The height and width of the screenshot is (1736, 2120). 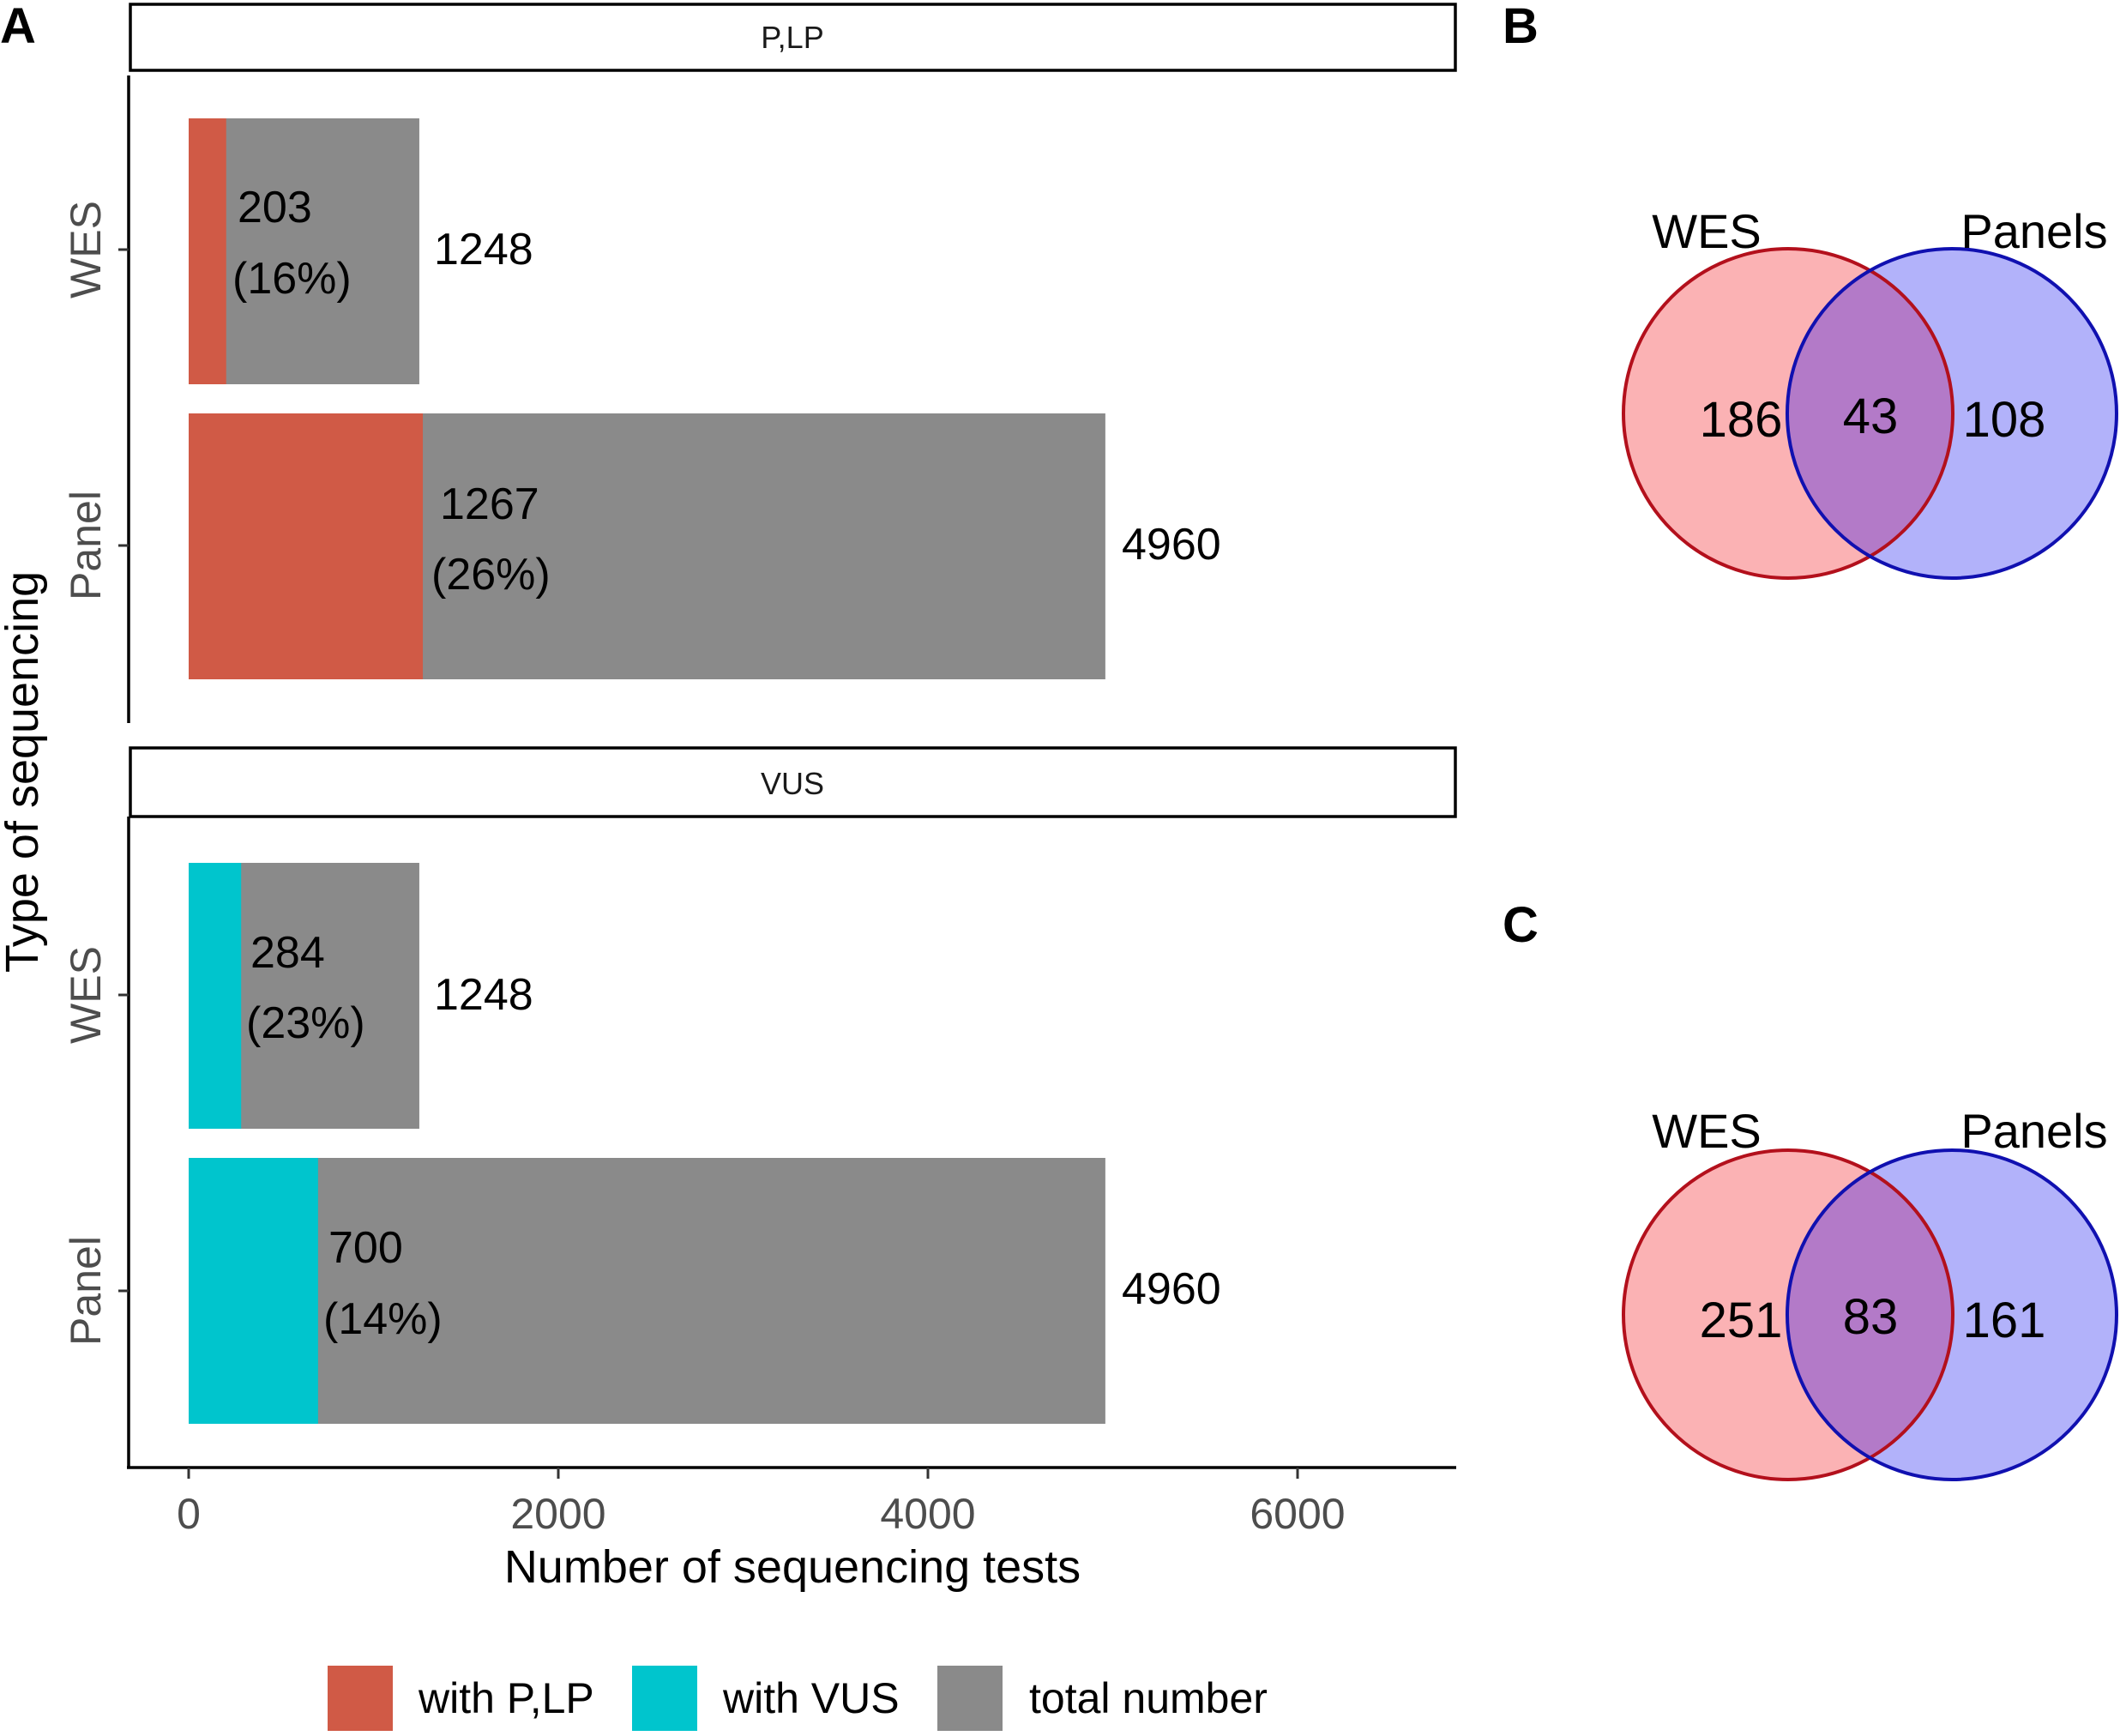 I want to click on facet-strip-plp-label: P,LP, so click(x=792, y=37).